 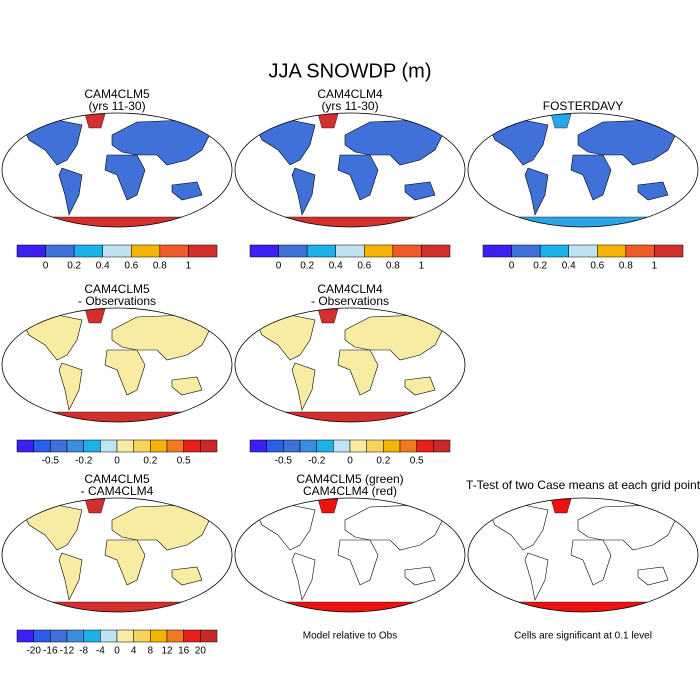 What do you see at coordinates (117, 491) in the screenshot?
I see `panel-title: - CAM4CLM4` at bounding box center [117, 491].